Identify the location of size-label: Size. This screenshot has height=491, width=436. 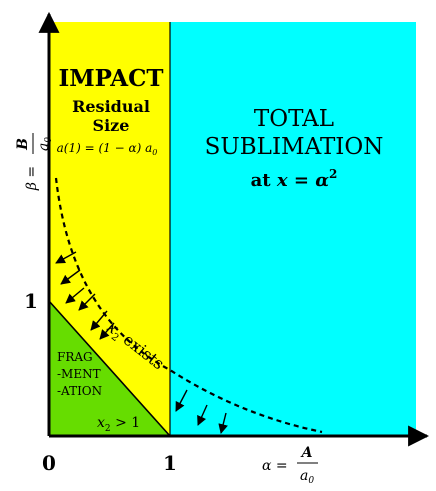
(111, 125).